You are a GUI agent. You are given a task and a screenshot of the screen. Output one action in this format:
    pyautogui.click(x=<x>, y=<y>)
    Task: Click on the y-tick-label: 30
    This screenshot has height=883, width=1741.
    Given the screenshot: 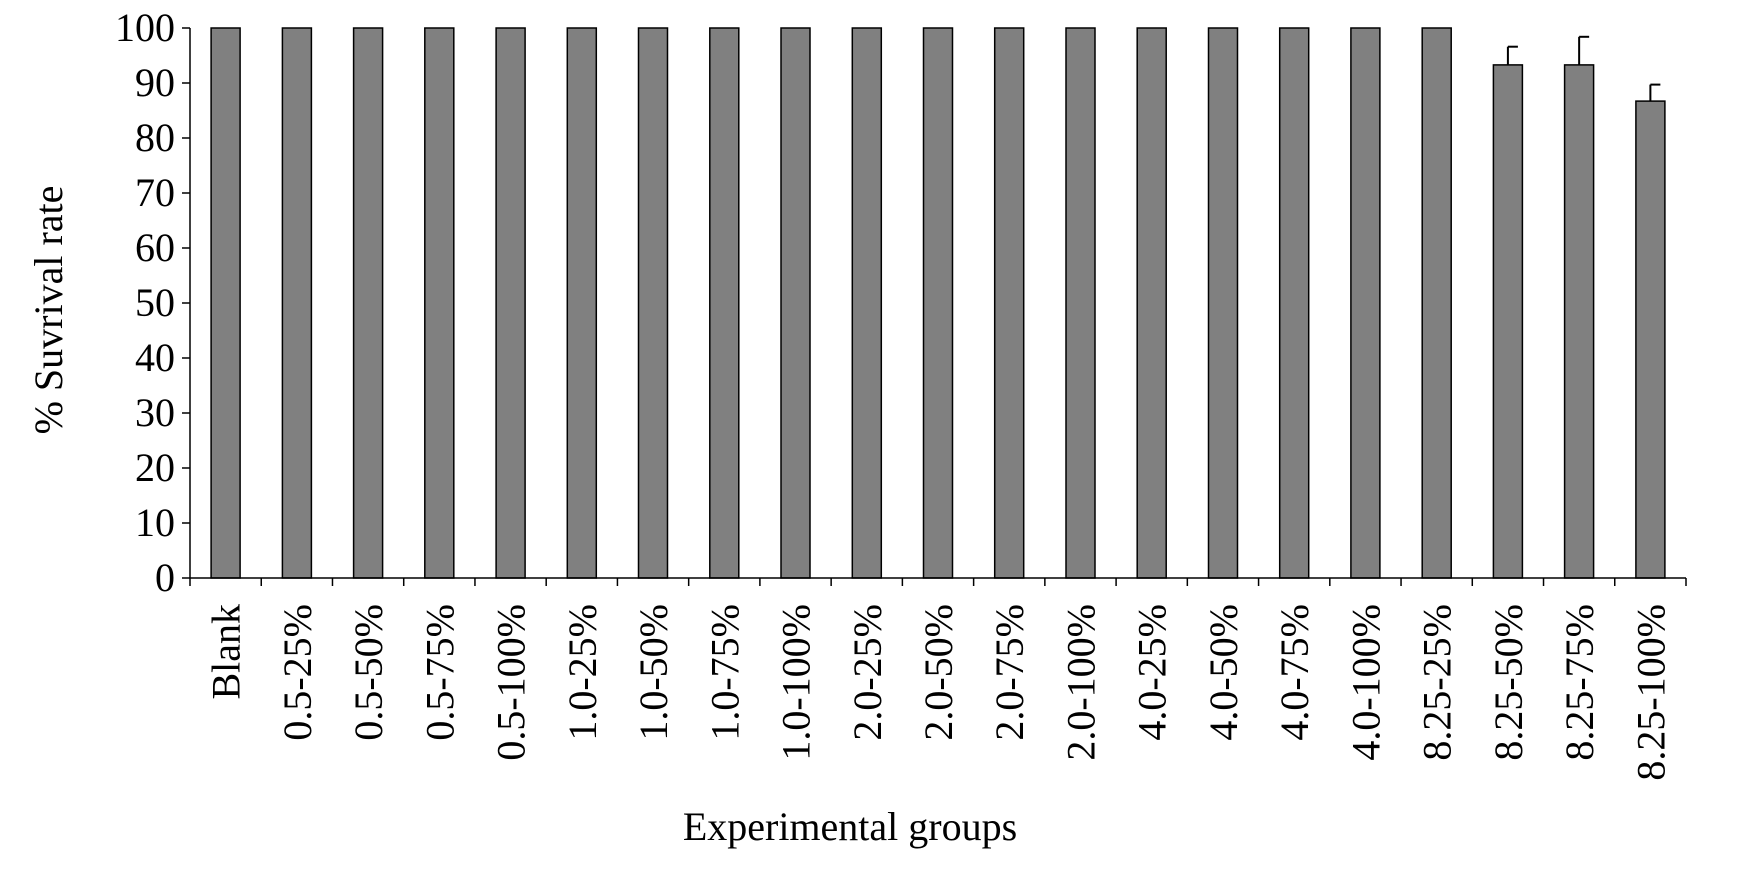 What is the action you would take?
    pyautogui.click(x=155, y=412)
    